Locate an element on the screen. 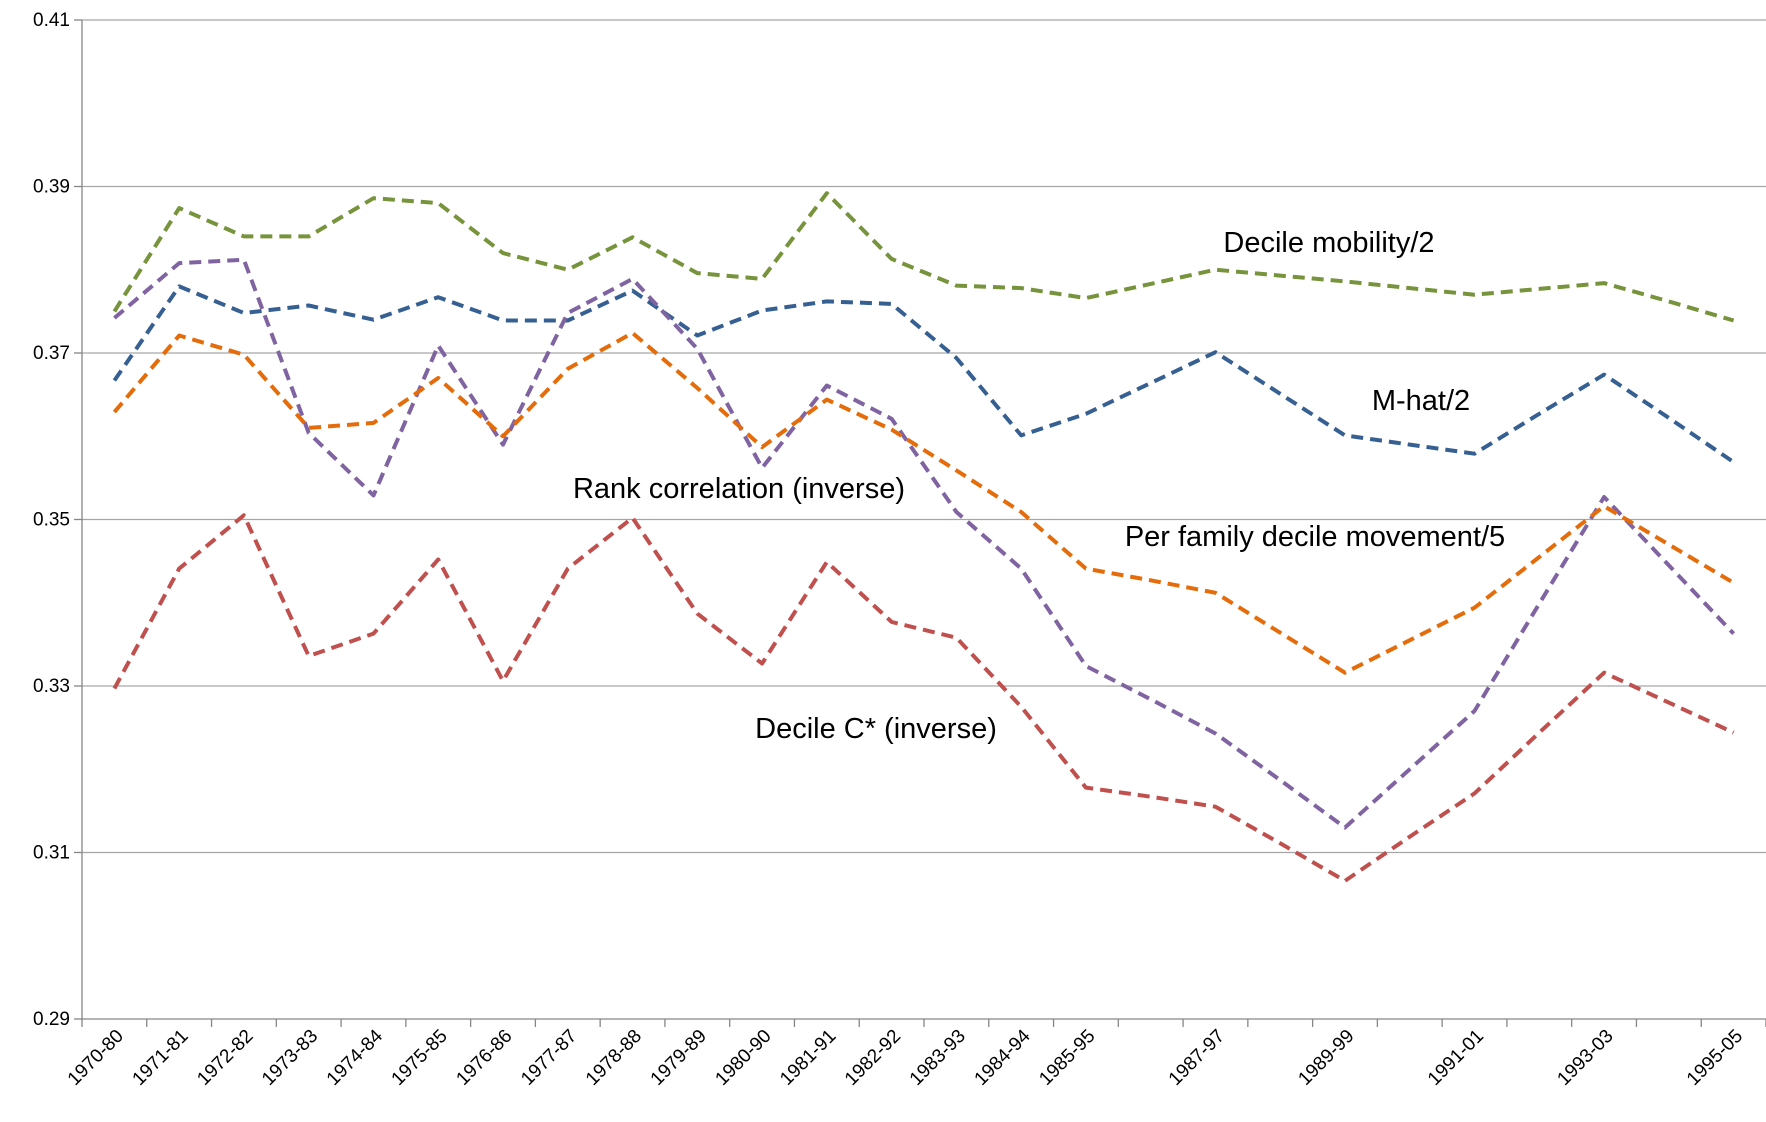 The image size is (1766, 1122). y-tick-label: 0.39 is located at coordinates (51, 187).